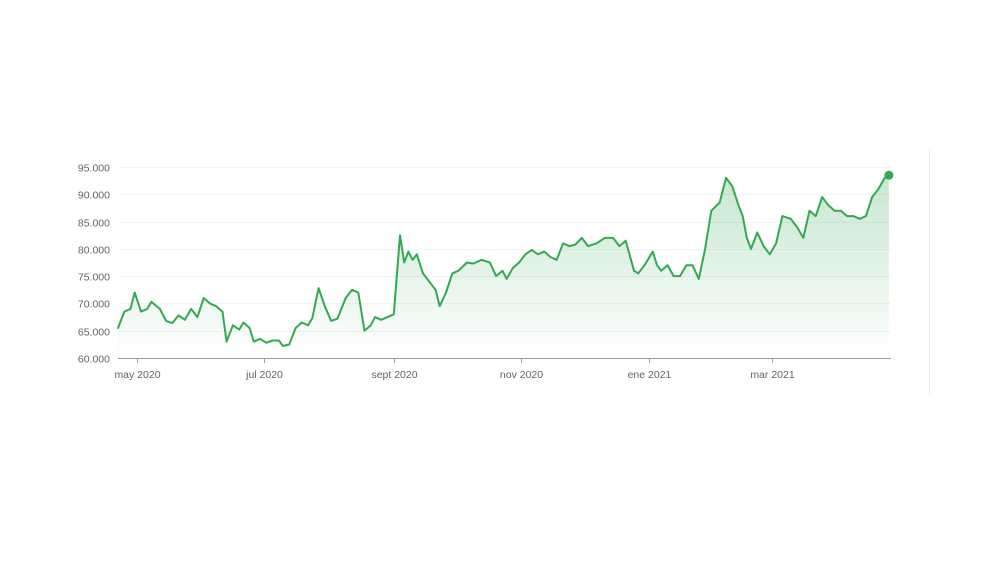  I want to click on x-tick-label: may 2020, so click(137, 375).